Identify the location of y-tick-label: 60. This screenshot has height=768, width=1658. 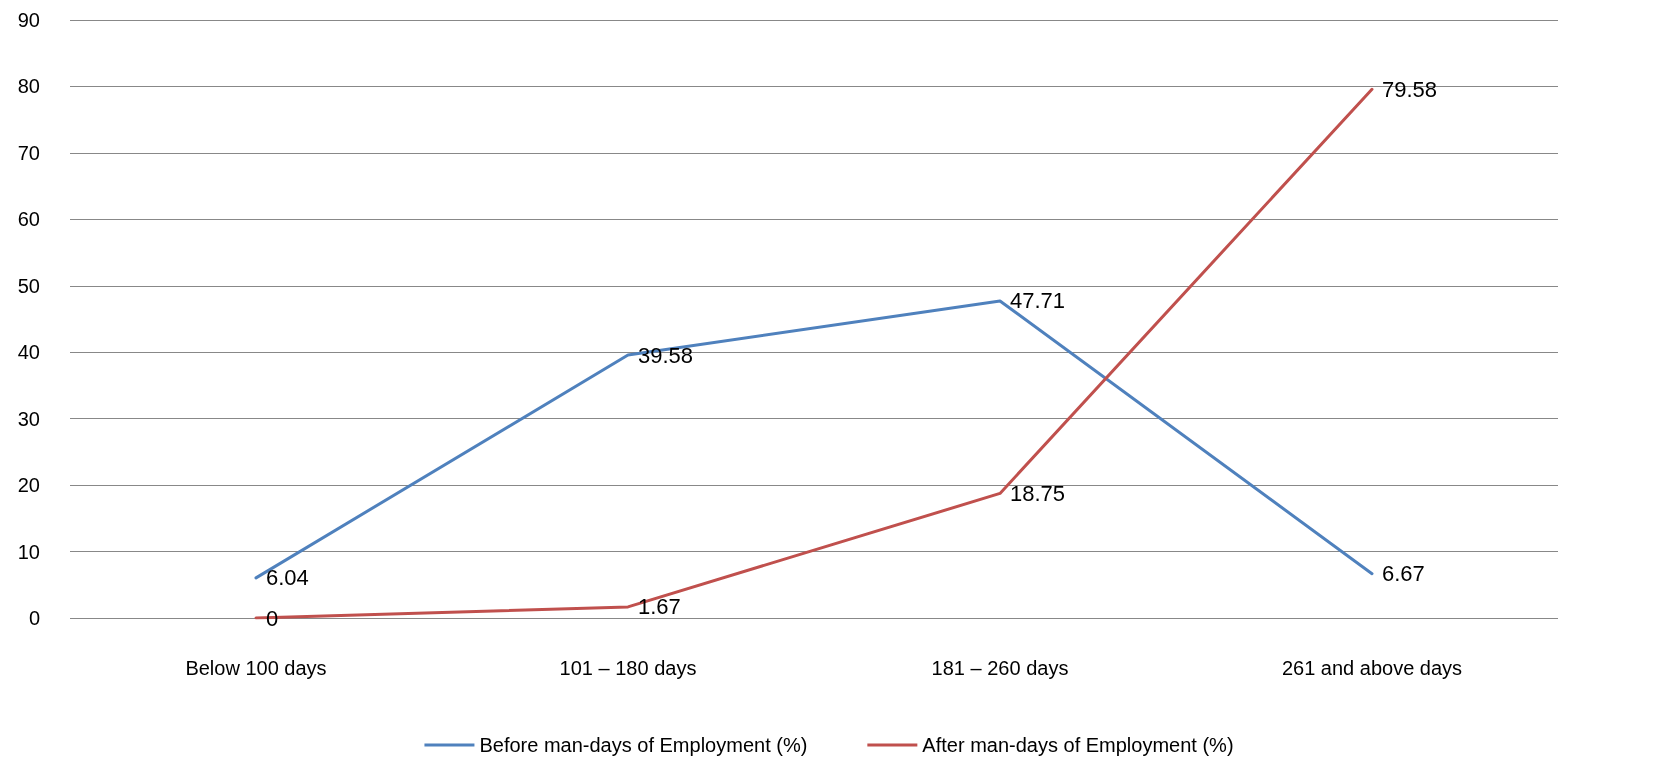
(28, 219).